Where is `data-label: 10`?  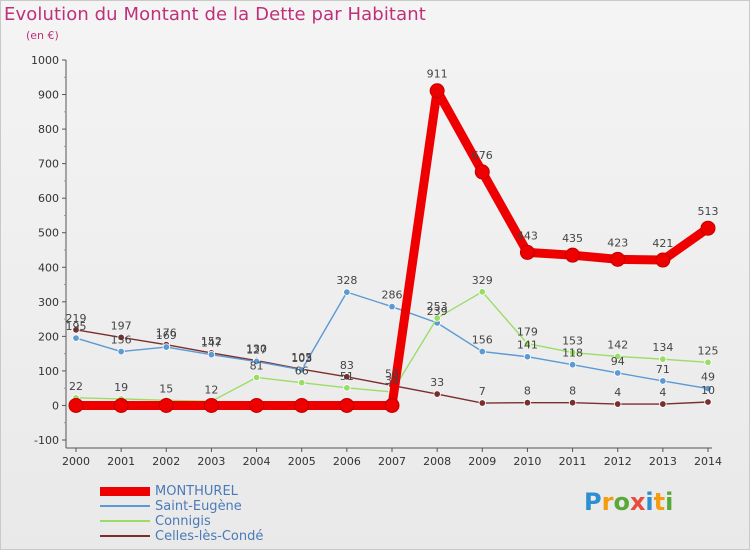
data-label: 10 is located at coordinates (708, 390).